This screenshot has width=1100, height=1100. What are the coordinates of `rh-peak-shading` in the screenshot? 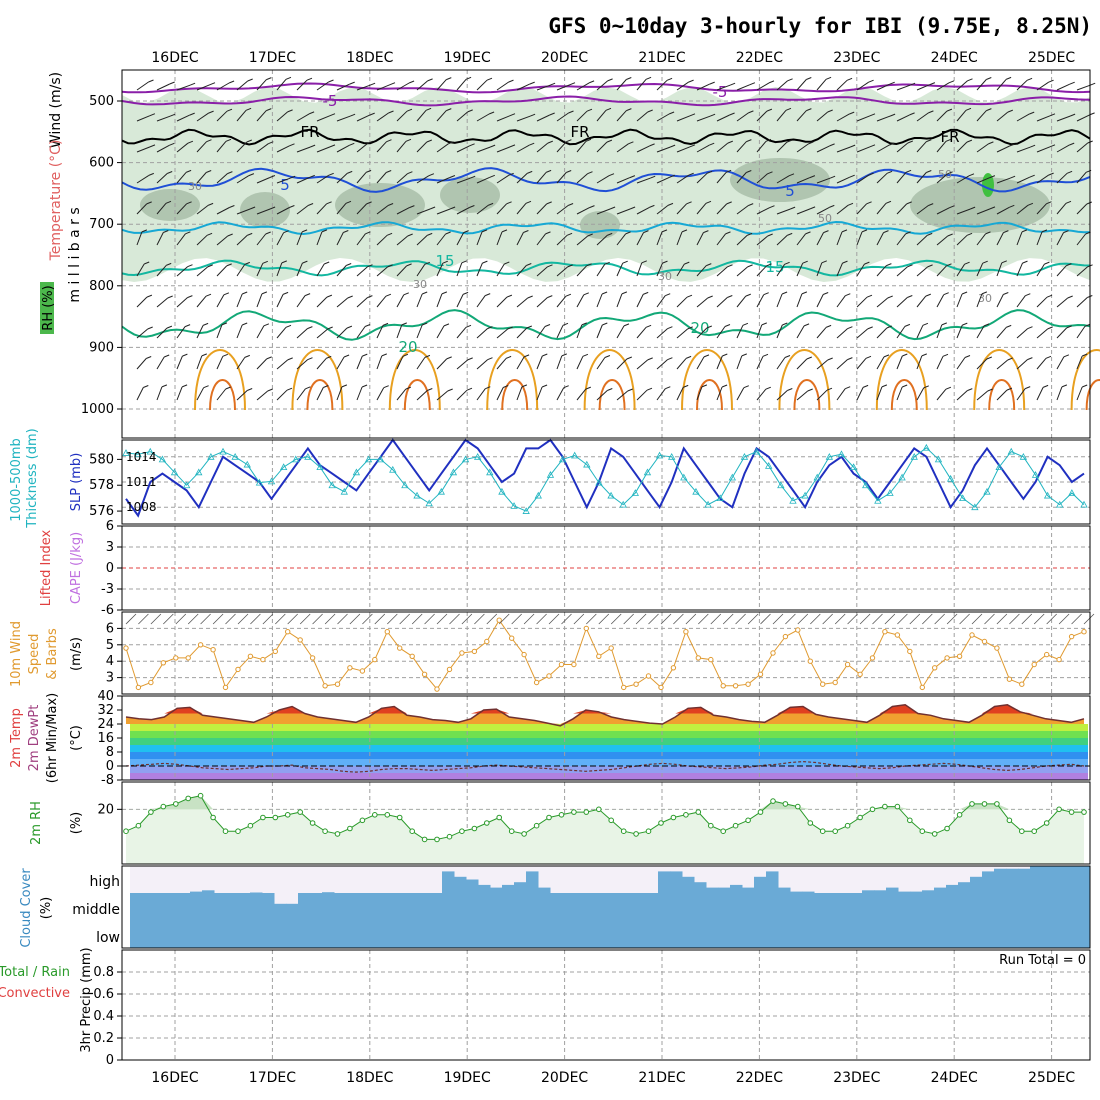 It's located at (988, 185).